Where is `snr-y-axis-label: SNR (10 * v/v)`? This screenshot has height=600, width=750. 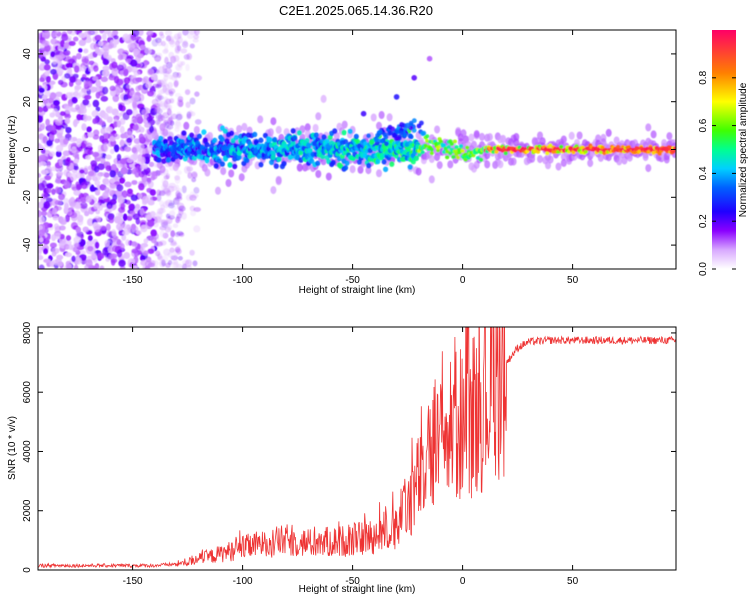
snr-y-axis-label: SNR (10 * v/v) is located at coordinates (12, 448).